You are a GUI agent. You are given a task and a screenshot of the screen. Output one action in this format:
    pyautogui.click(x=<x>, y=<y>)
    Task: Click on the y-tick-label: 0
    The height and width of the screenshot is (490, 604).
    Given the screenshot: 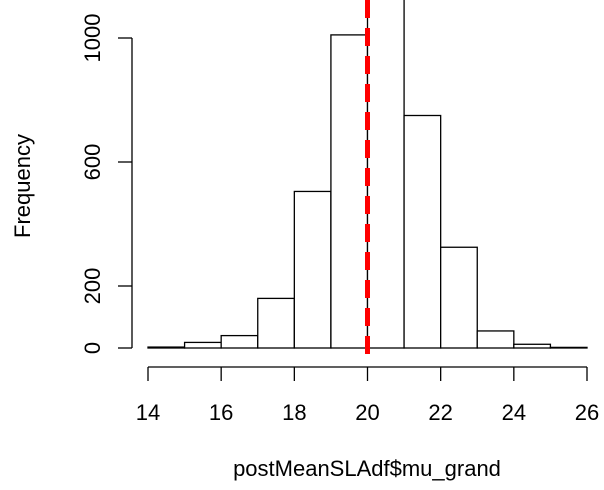 What is the action you would take?
    pyautogui.click(x=92, y=348)
    